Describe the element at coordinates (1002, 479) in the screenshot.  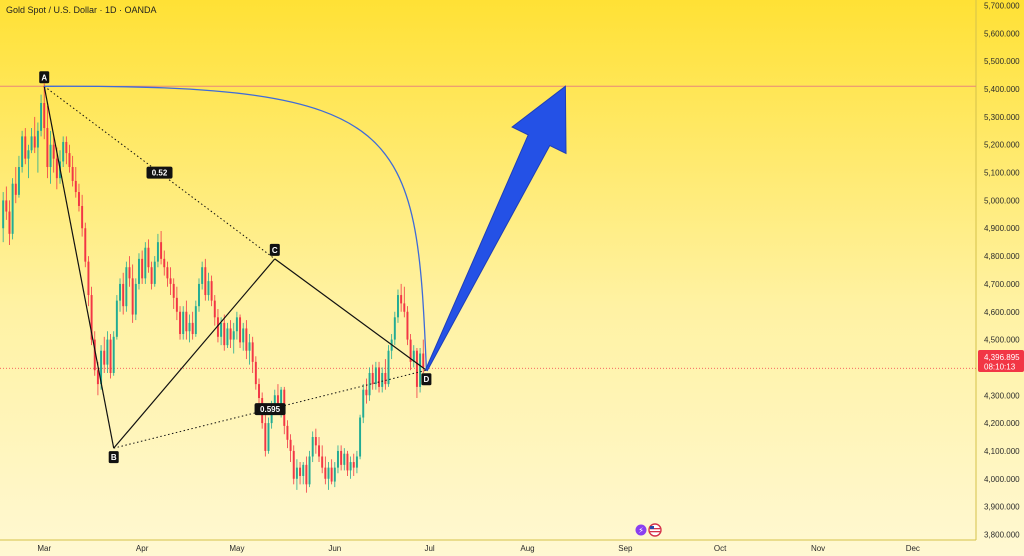
I see `price-tick-label: 4,000.000` at that location.